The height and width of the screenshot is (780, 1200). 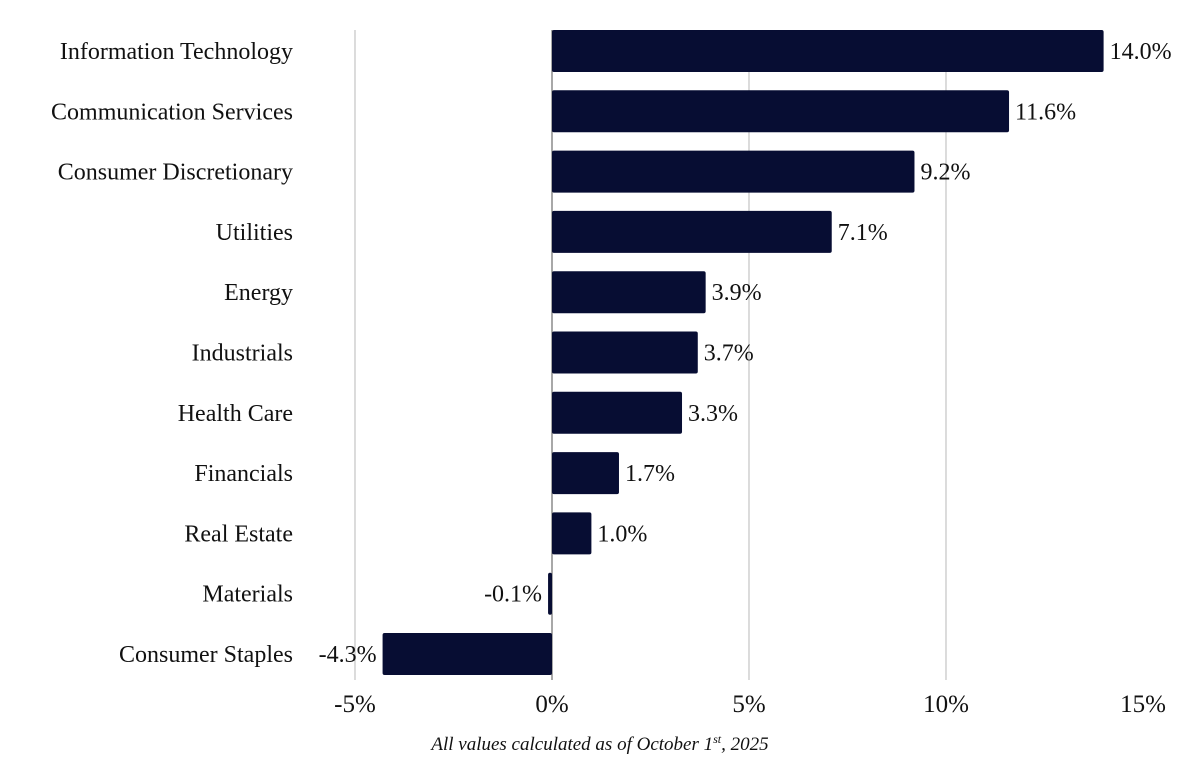 I want to click on value-label: 1.0%, so click(x=622, y=534).